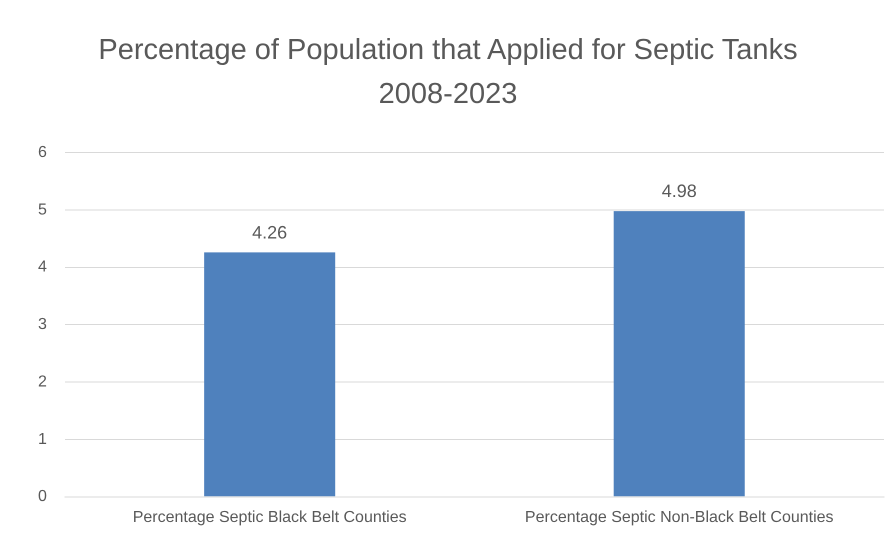 This screenshot has height=543, width=896. What do you see at coordinates (42, 267) in the screenshot?
I see `y-tick-label: 4` at bounding box center [42, 267].